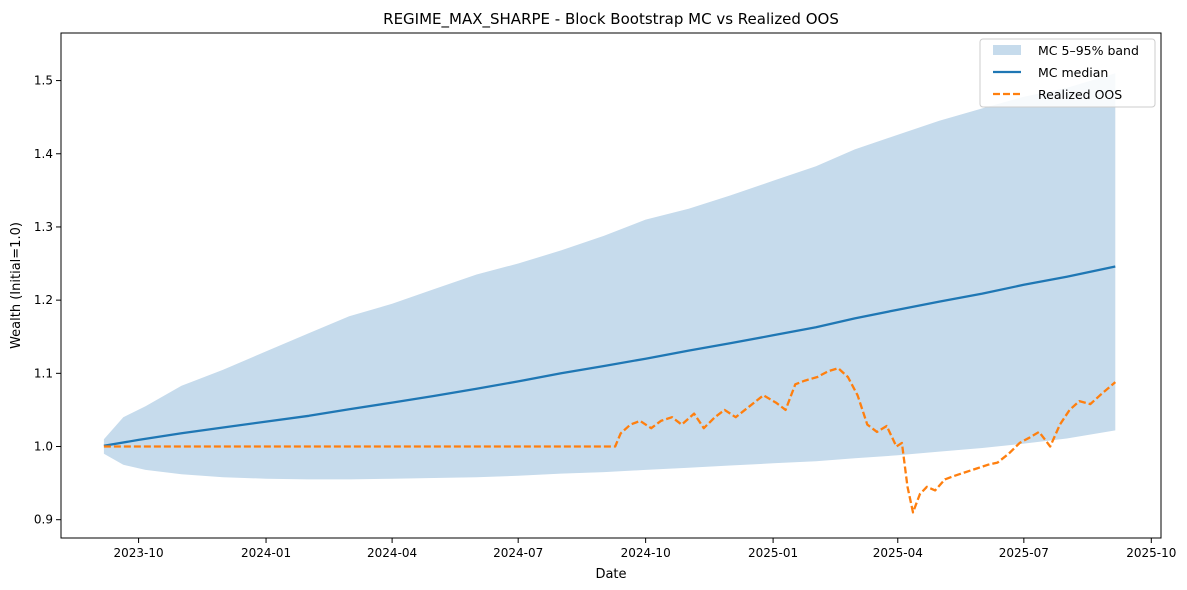 The height and width of the screenshot is (590, 1187). I want to click on x-tick-label: 2024-01, so click(266, 553).